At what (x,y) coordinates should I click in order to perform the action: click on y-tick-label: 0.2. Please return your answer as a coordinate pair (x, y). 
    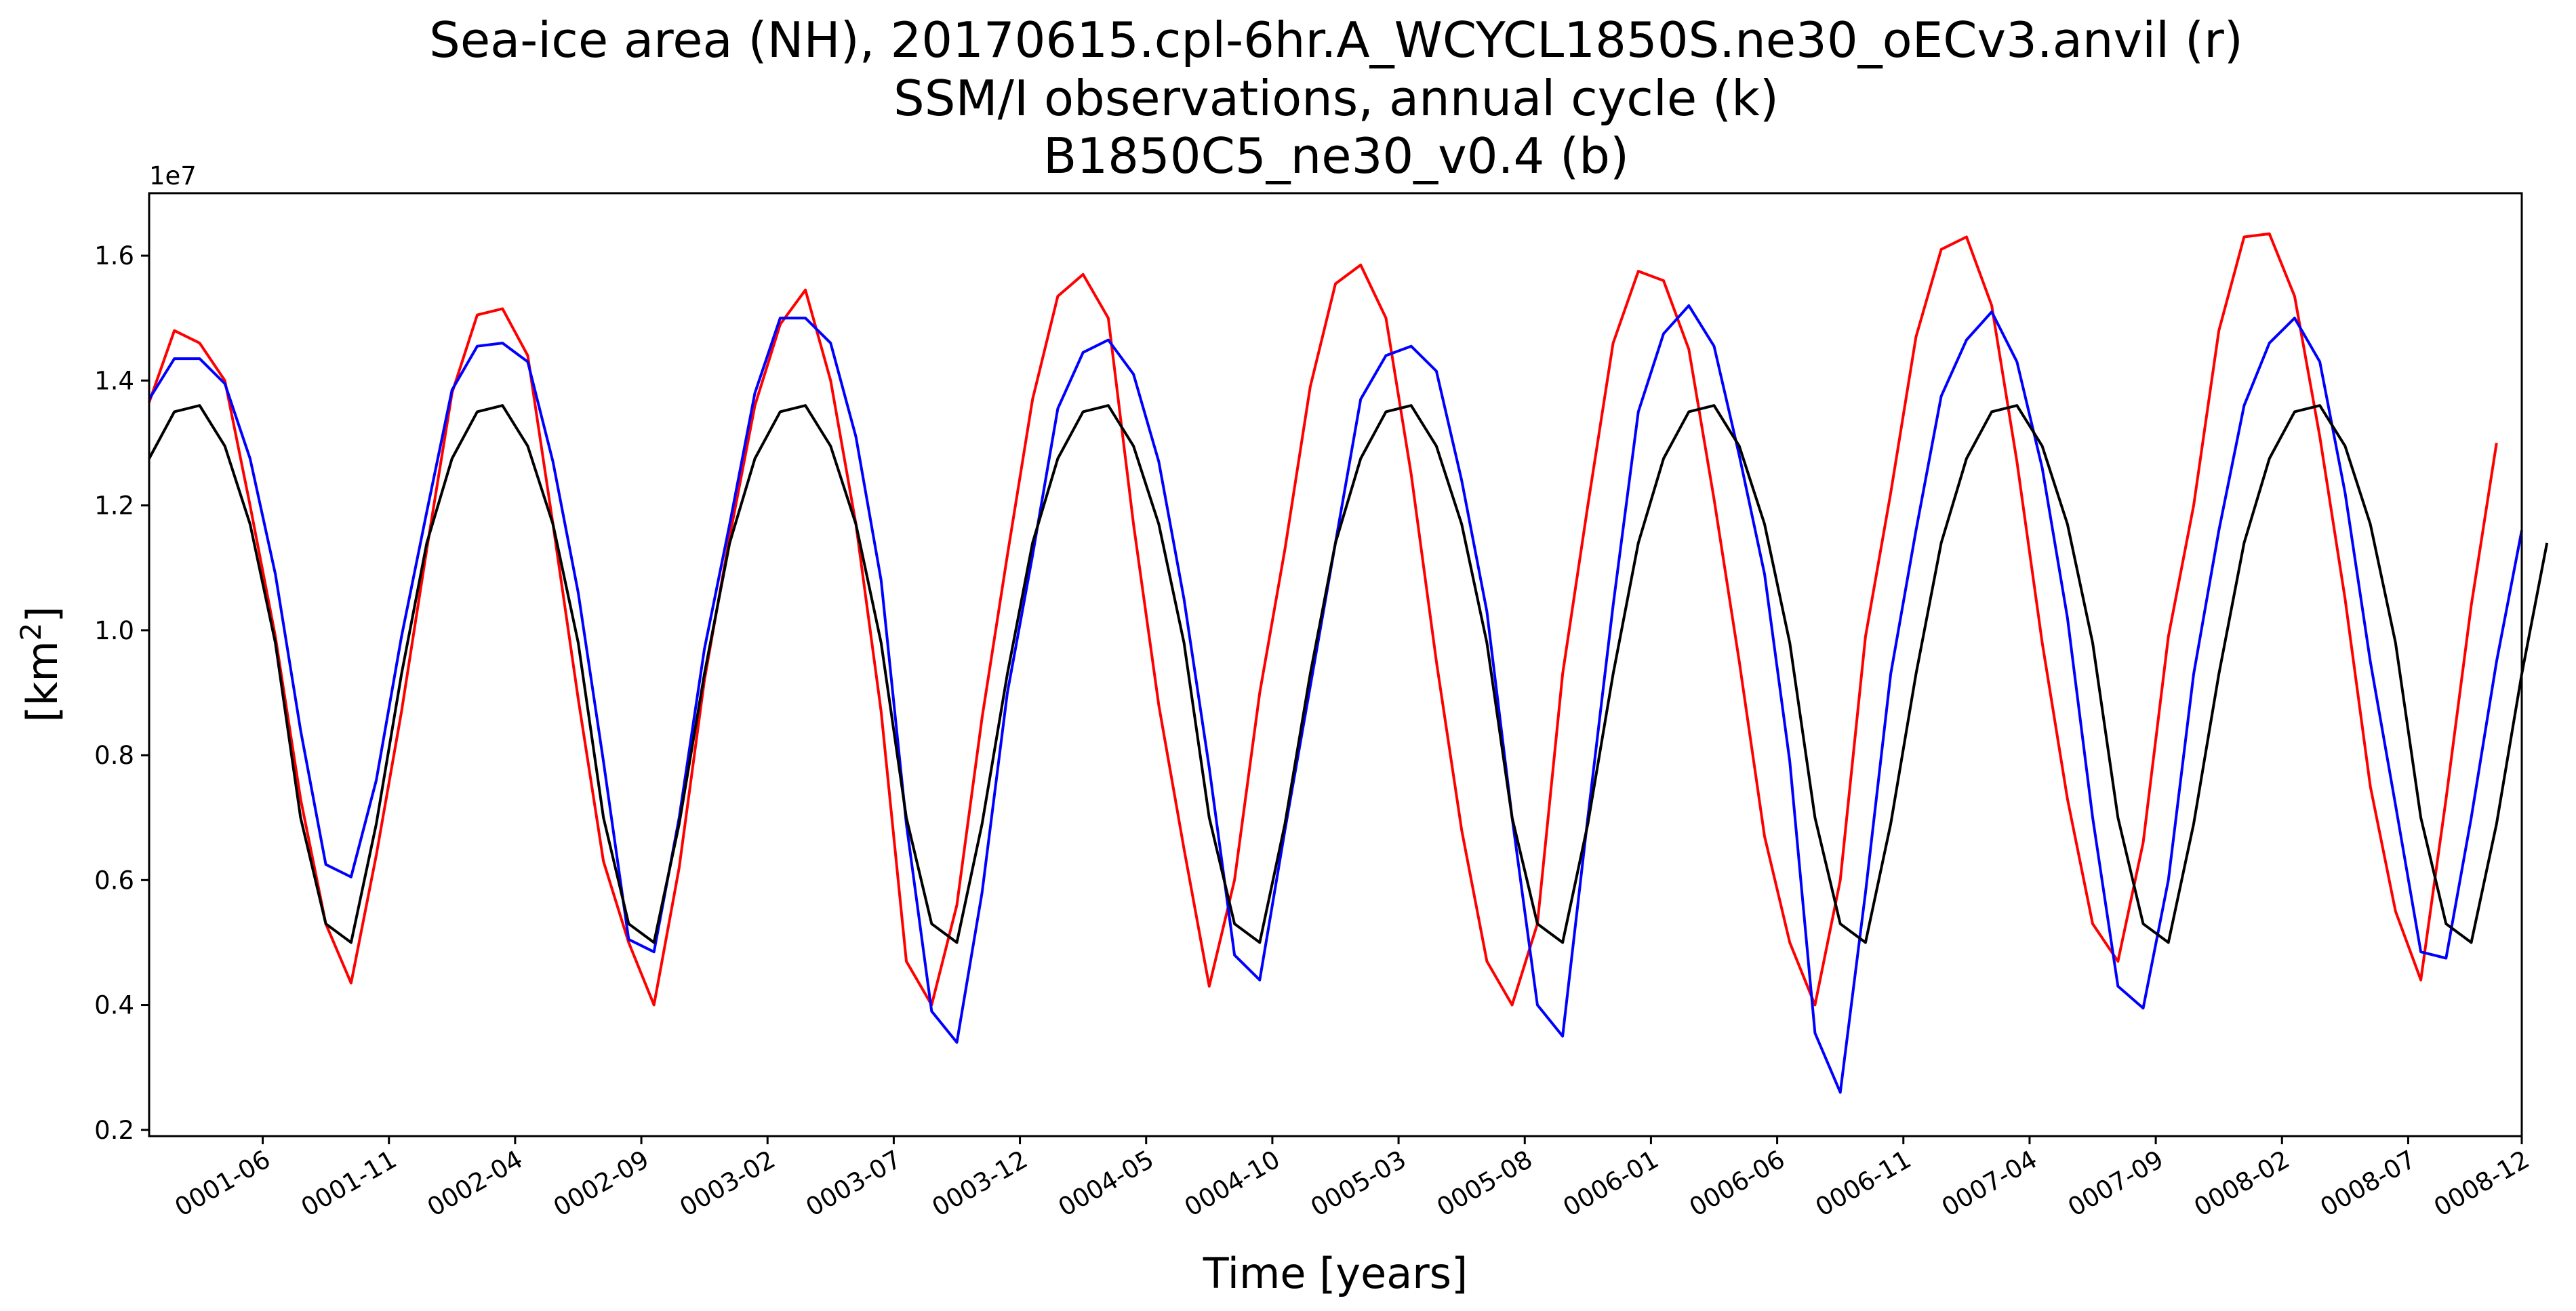
    Looking at the image, I should click on (114, 1130).